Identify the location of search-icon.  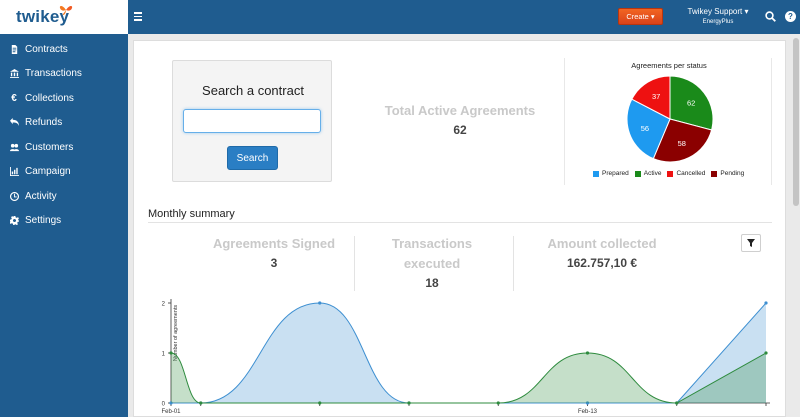
(770, 16).